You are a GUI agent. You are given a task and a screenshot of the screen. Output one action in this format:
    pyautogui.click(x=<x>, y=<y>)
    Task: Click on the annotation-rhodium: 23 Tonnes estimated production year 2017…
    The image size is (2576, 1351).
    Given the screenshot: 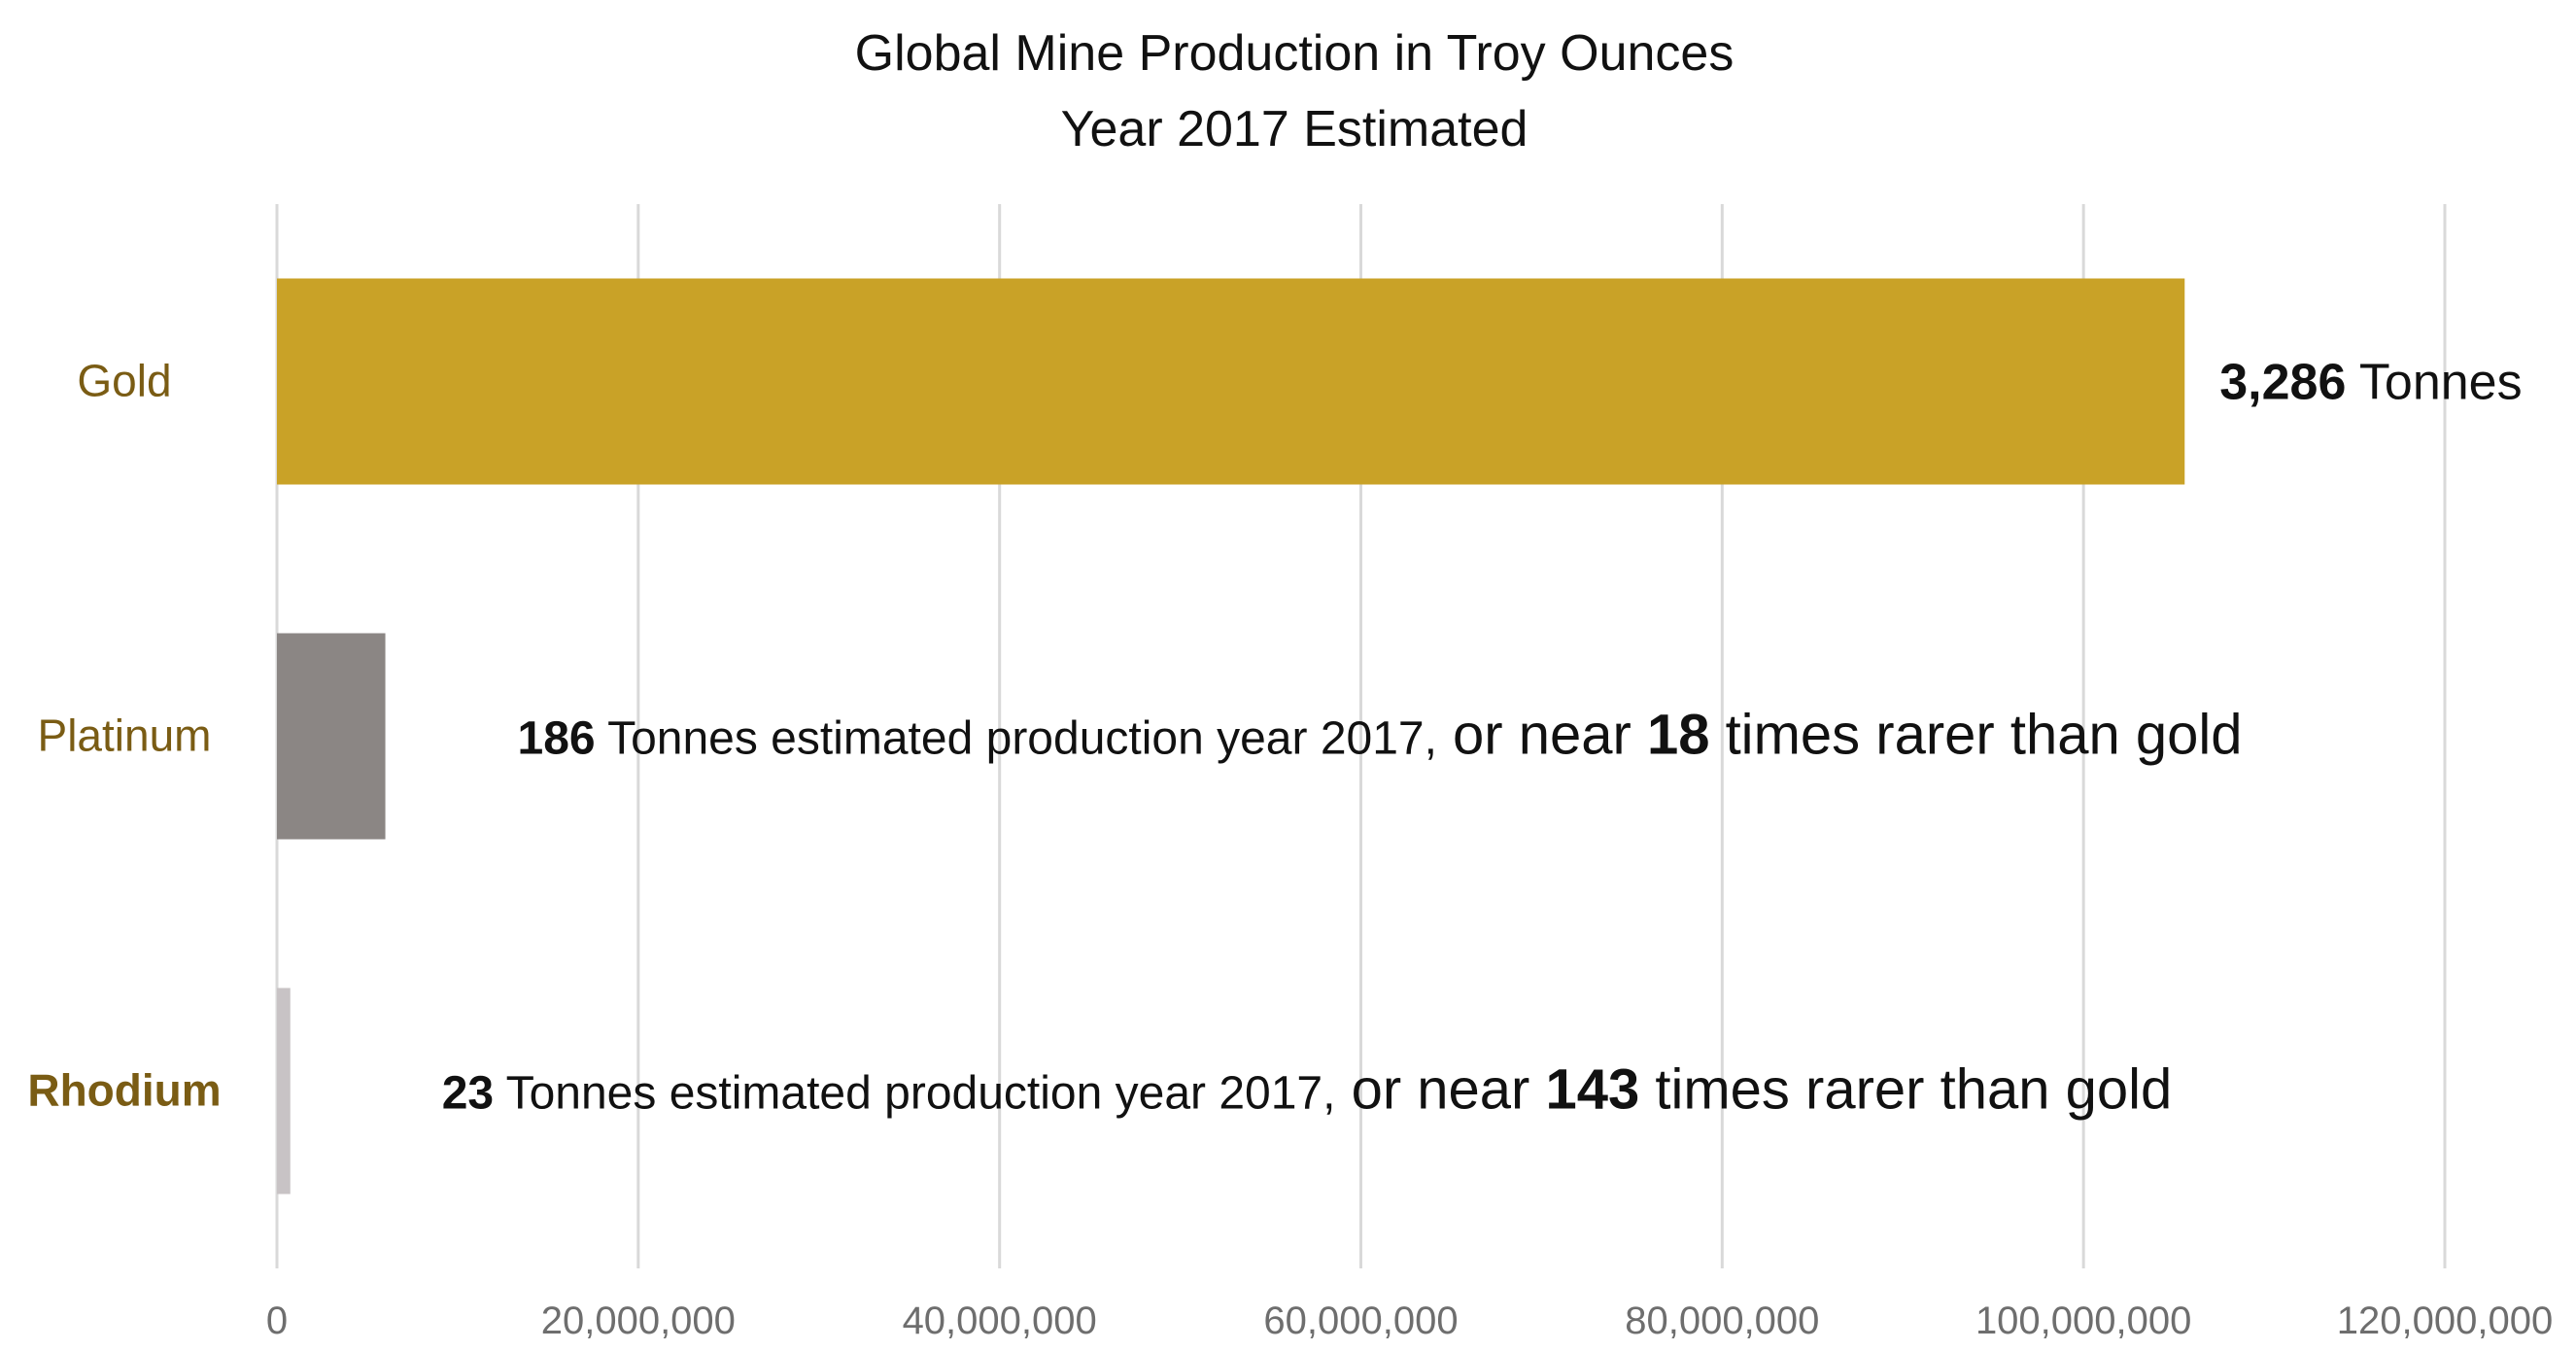 What is the action you would take?
    pyautogui.click(x=1307, y=1090)
    